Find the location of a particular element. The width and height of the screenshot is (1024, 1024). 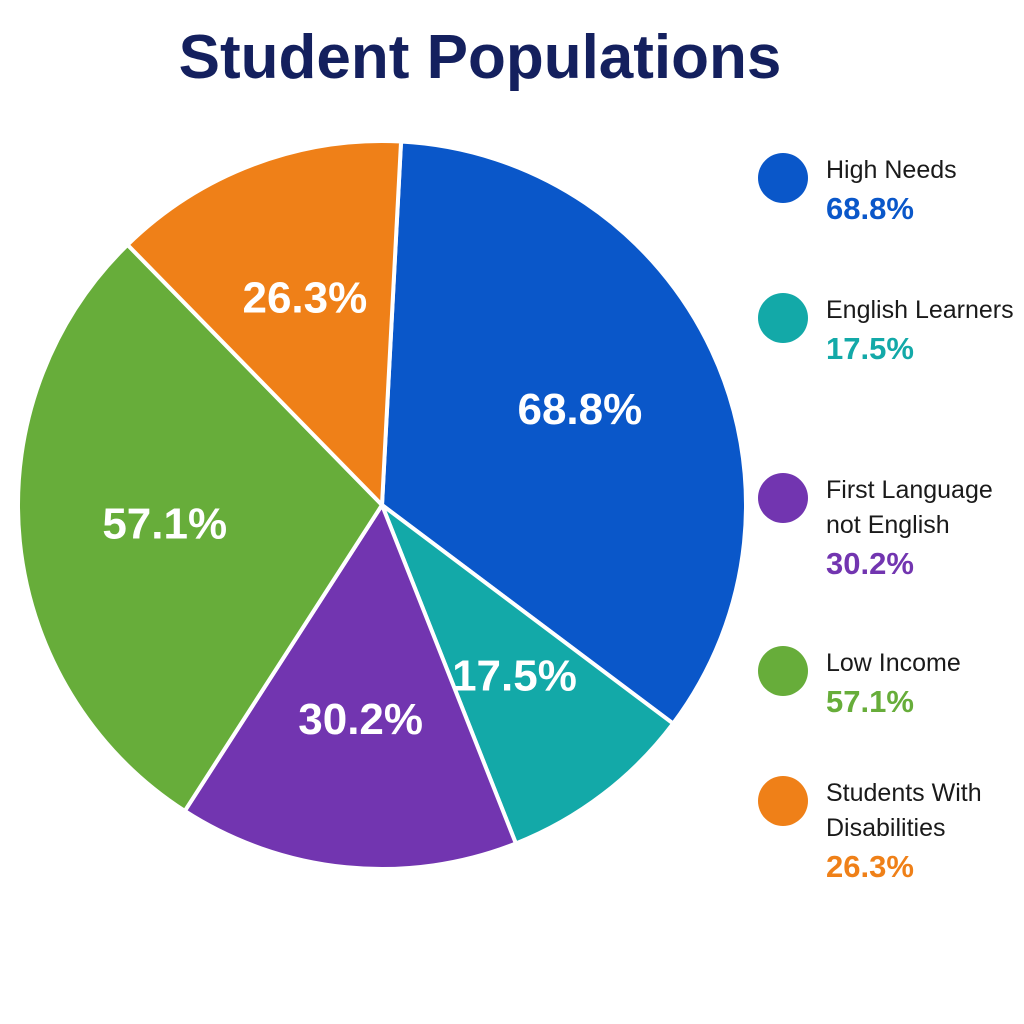

slice-label: 26.3% is located at coordinates (304, 297).